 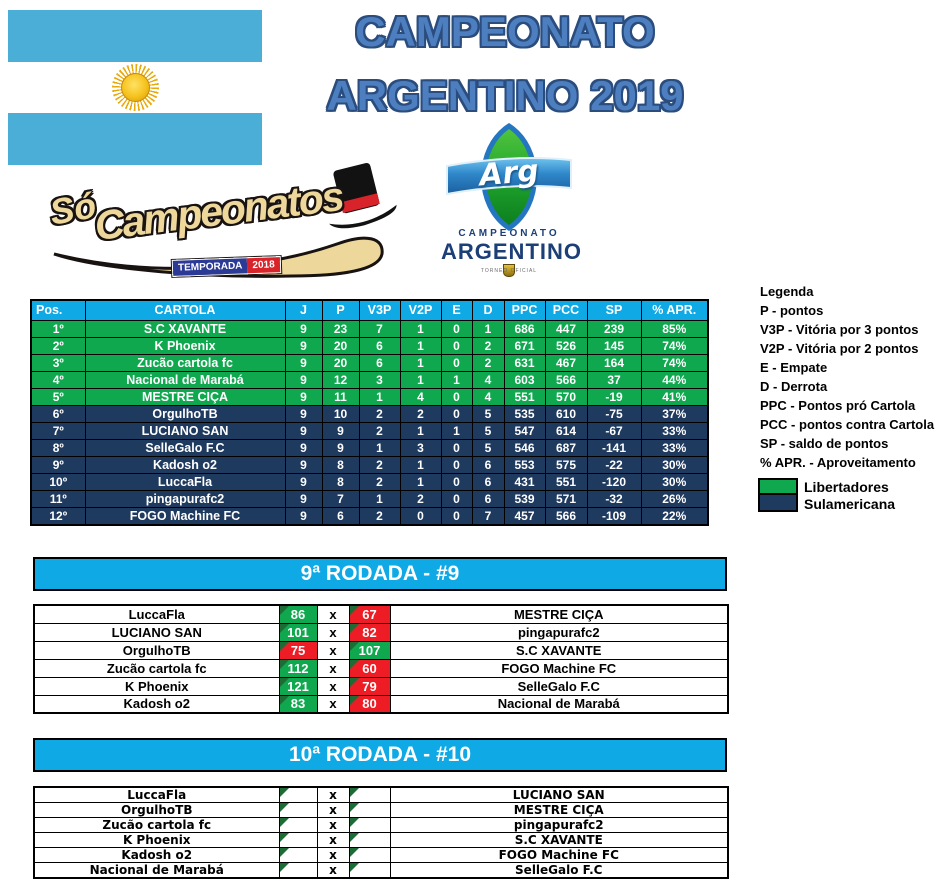 I want to click on legend-item: PCC - pontos contra Cartola, so click(x=847, y=424).